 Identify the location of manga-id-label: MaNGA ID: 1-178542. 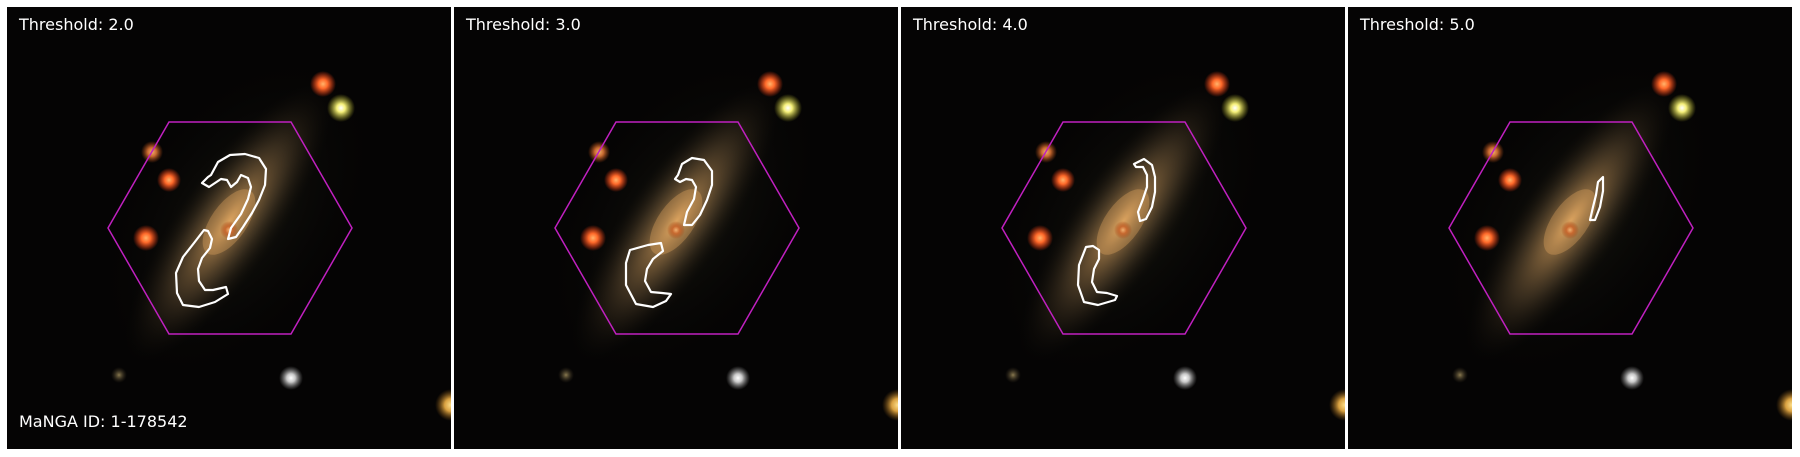
(103, 421).